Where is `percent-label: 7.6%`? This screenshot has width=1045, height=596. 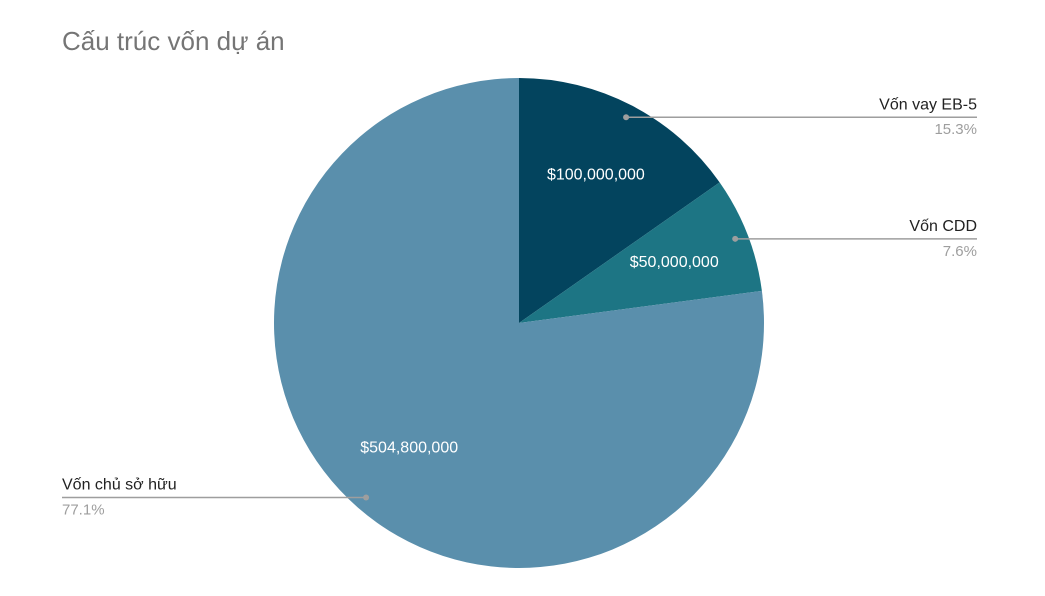
percent-label: 7.6% is located at coordinates (960, 251).